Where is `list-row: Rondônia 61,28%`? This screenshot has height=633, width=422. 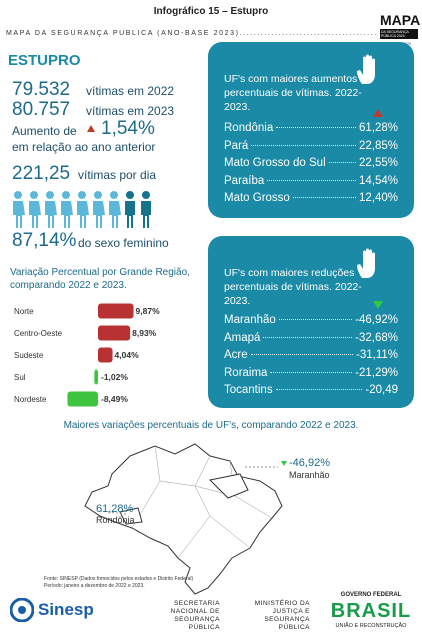
list-row: Rondônia 61,28% is located at coordinates (311, 131).